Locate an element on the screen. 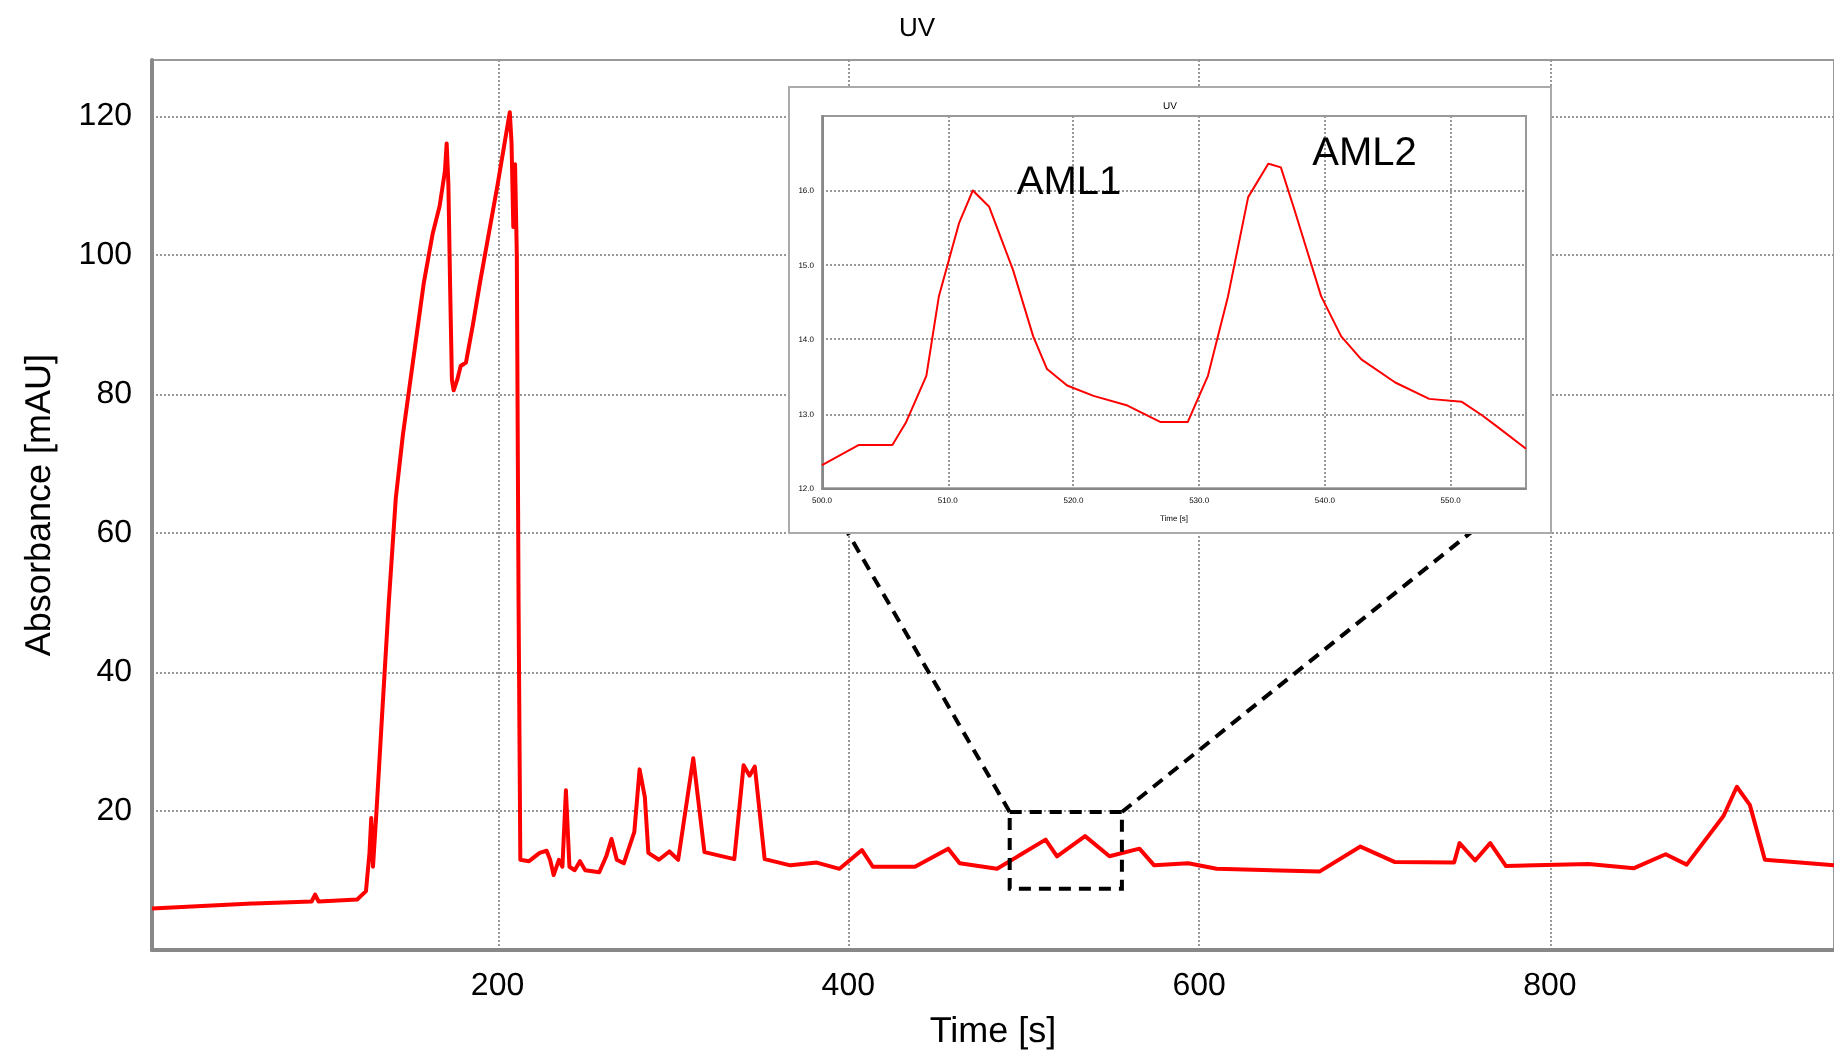  x-tick-label: 800 is located at coordinates (1550, 986).